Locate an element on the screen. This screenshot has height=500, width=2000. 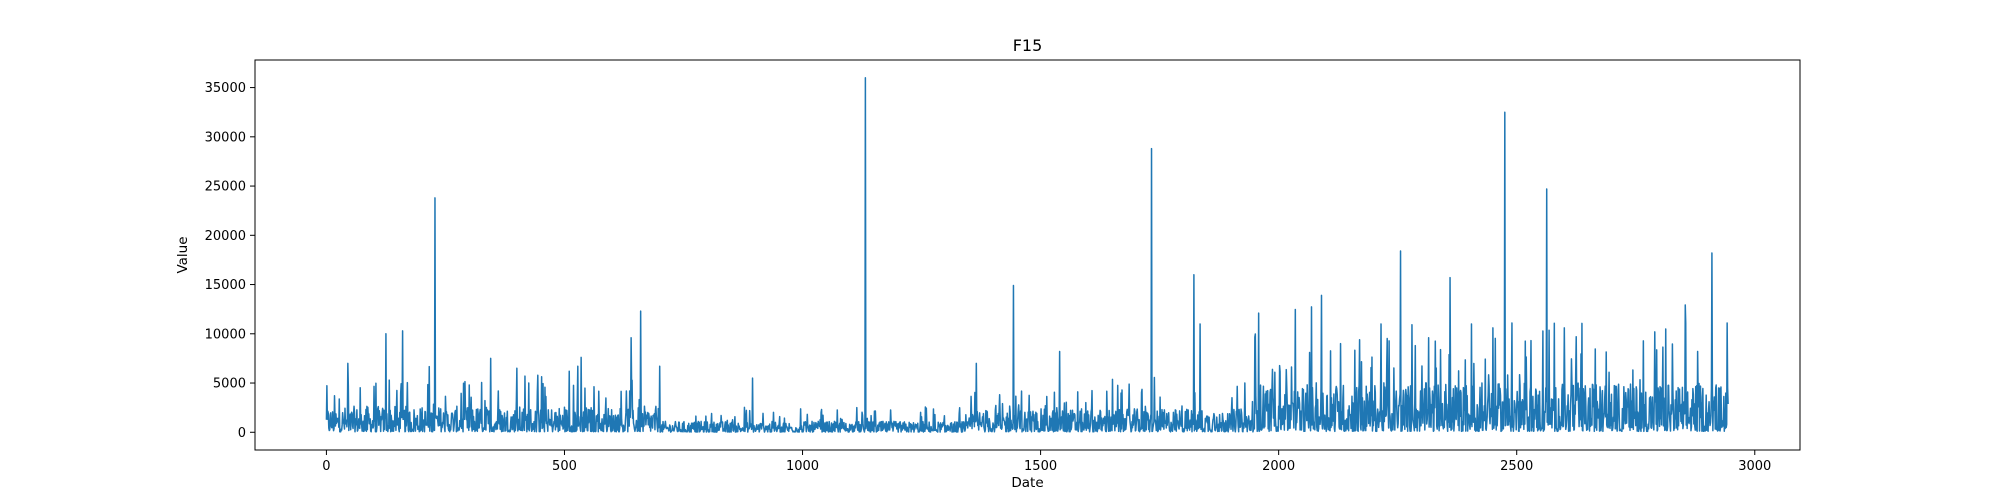
x-tick-label: 500 is located at coordinates (564, 466).